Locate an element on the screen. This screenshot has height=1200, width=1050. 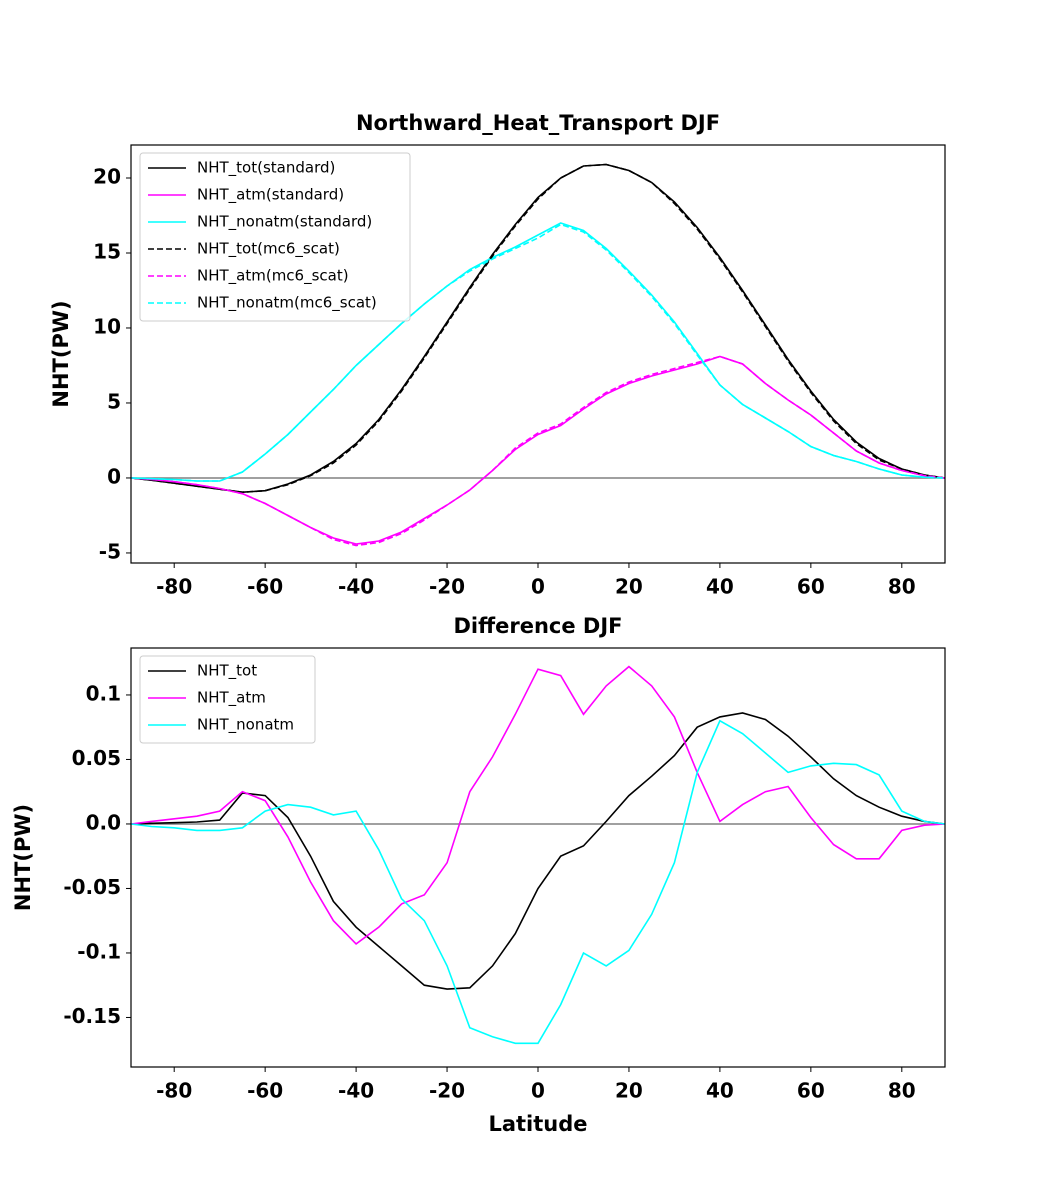
y-tick-label: 5 is located at coordinates (114, 401).